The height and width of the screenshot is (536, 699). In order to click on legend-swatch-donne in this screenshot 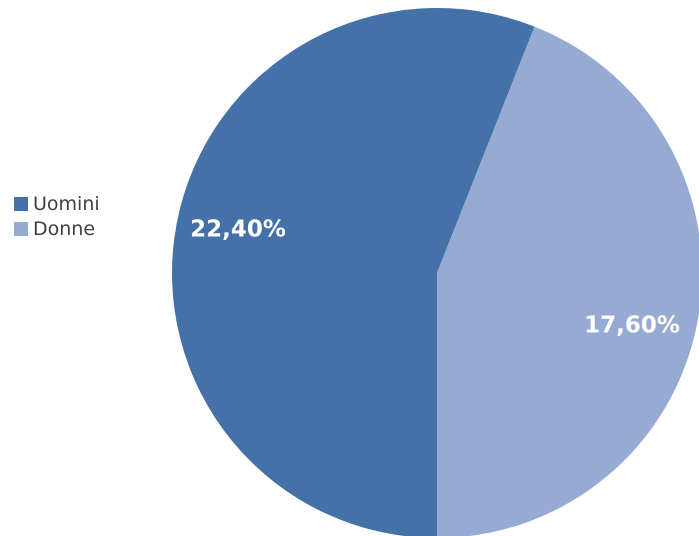, I will do `click(21, 229)`.